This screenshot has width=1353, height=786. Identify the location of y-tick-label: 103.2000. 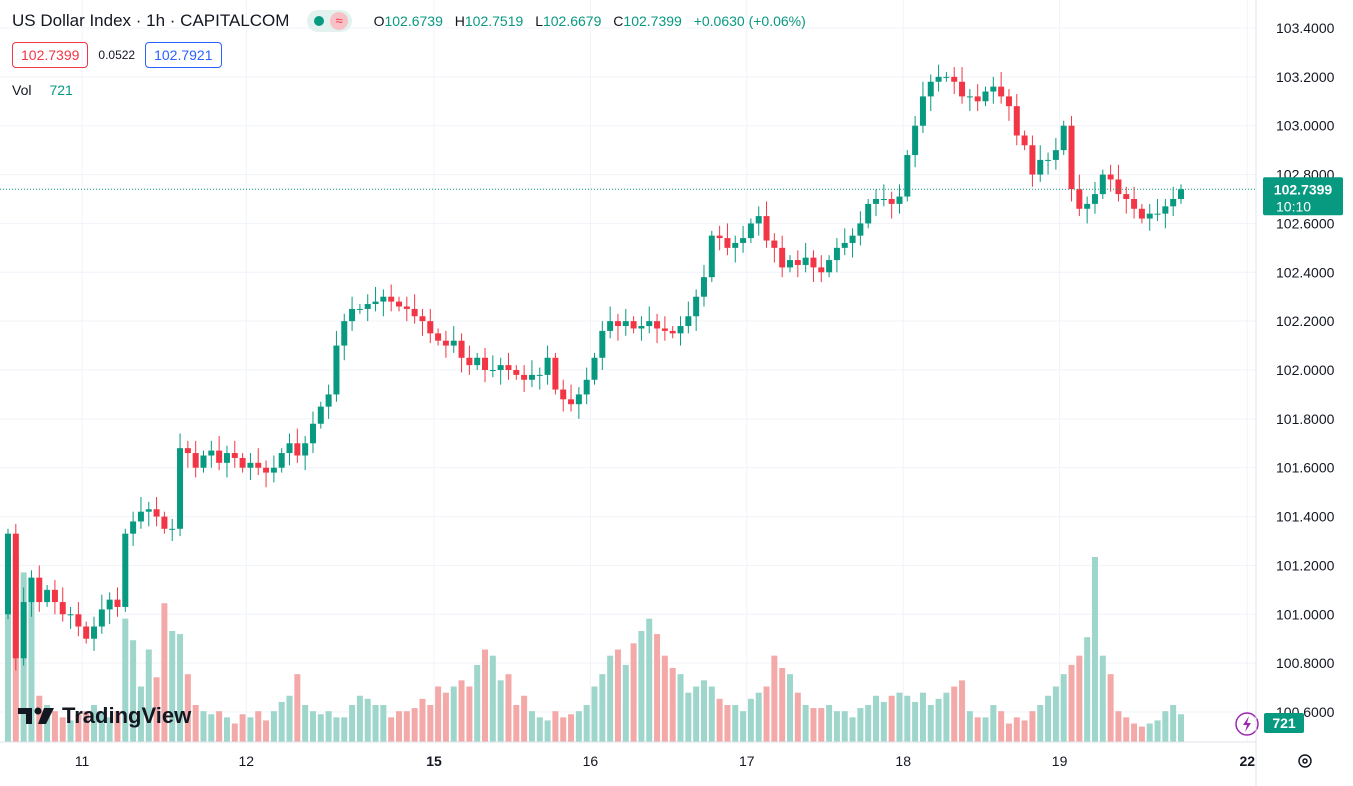
(1305, 77).